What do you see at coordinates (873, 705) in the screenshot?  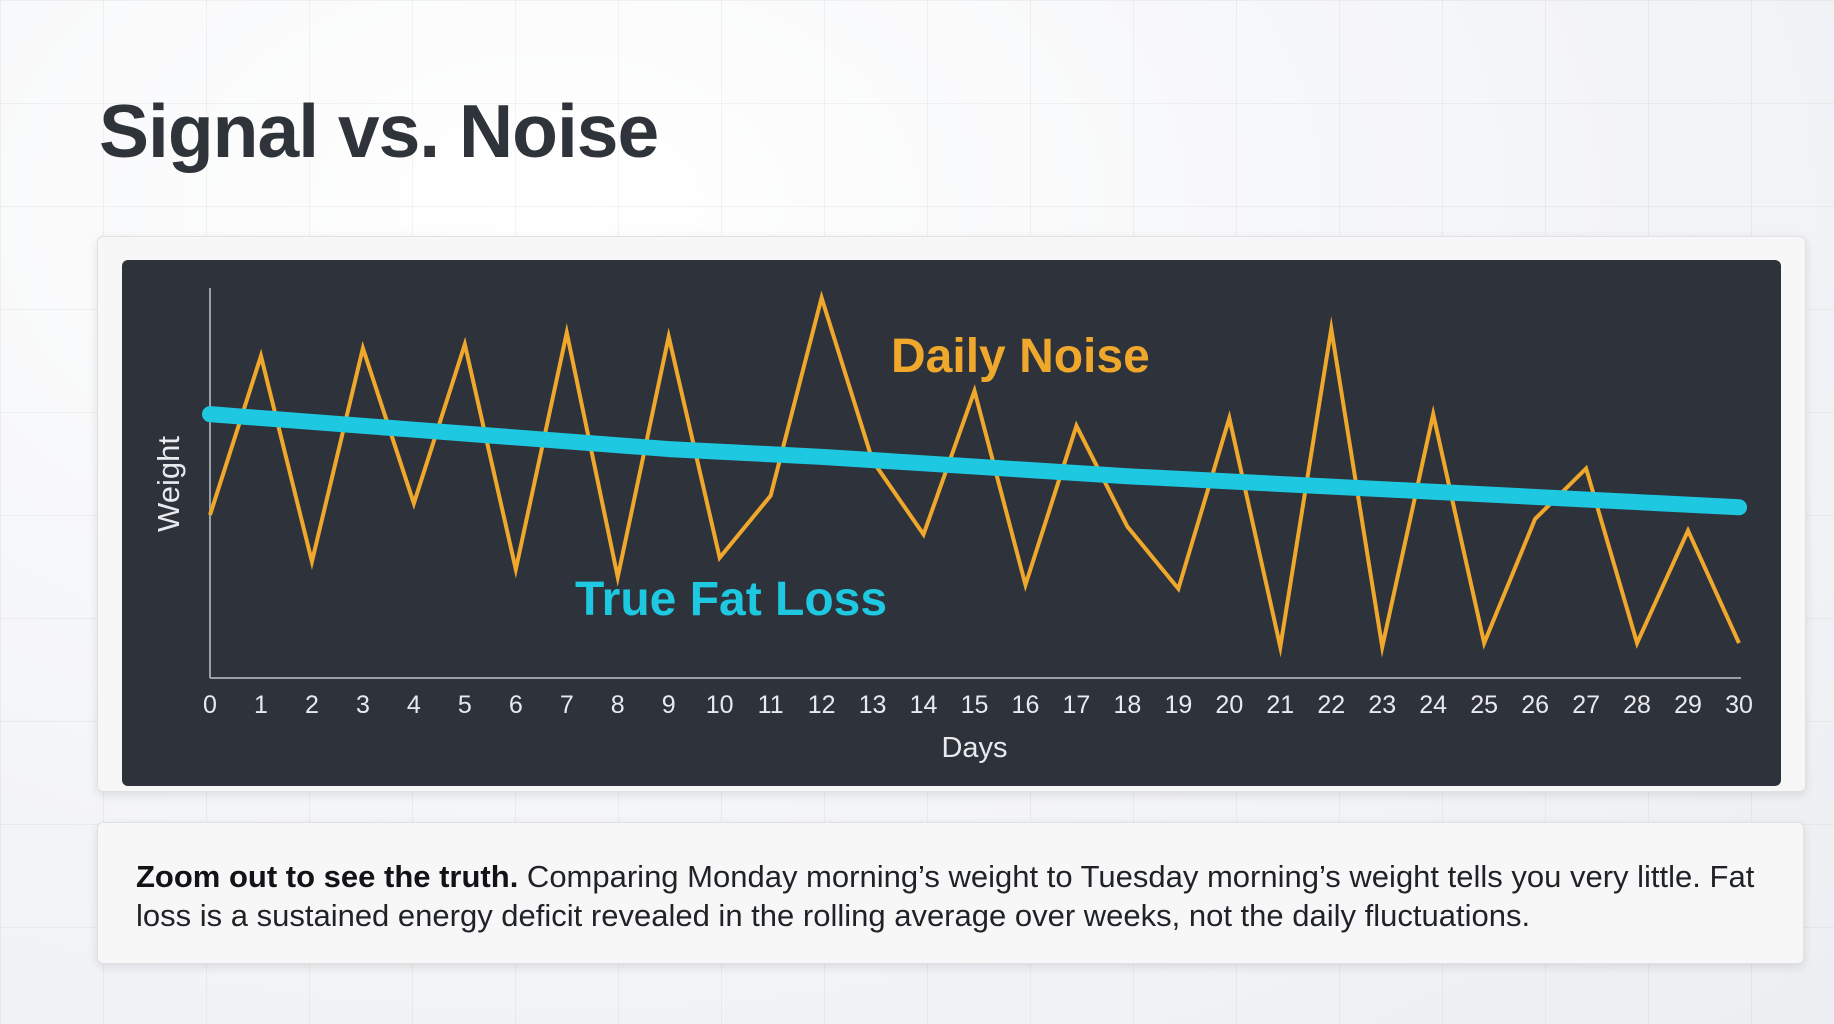 I see `x-tick-label: 13` at bounding box center [873, 705].